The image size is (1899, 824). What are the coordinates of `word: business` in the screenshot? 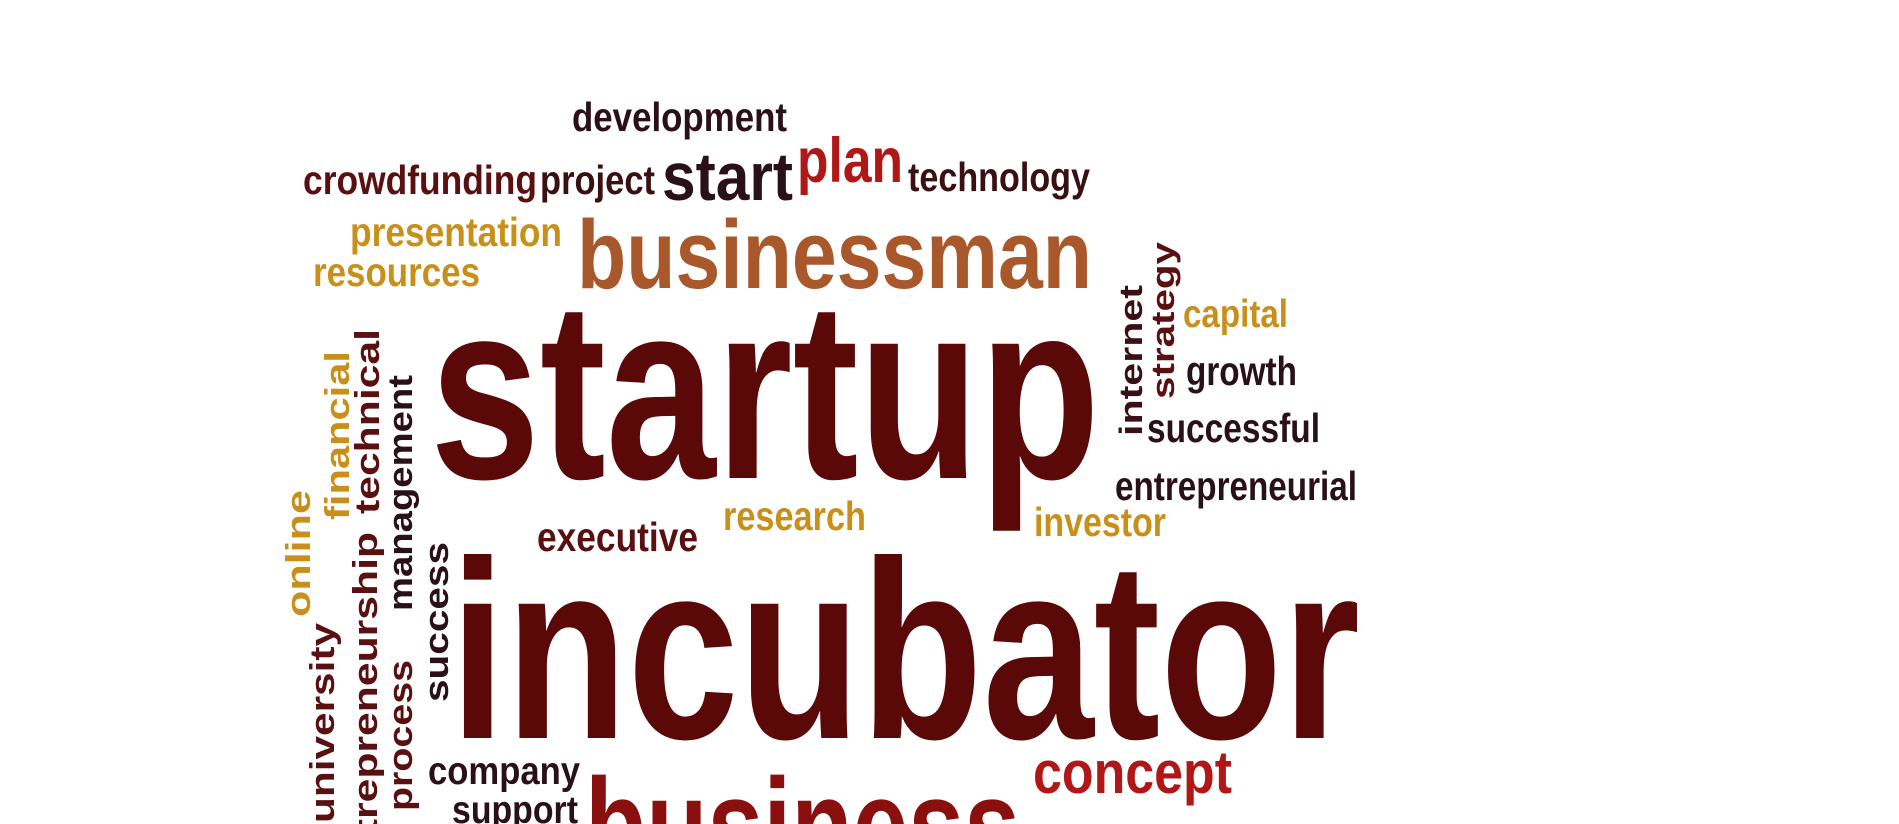 It's located at (802, 788).